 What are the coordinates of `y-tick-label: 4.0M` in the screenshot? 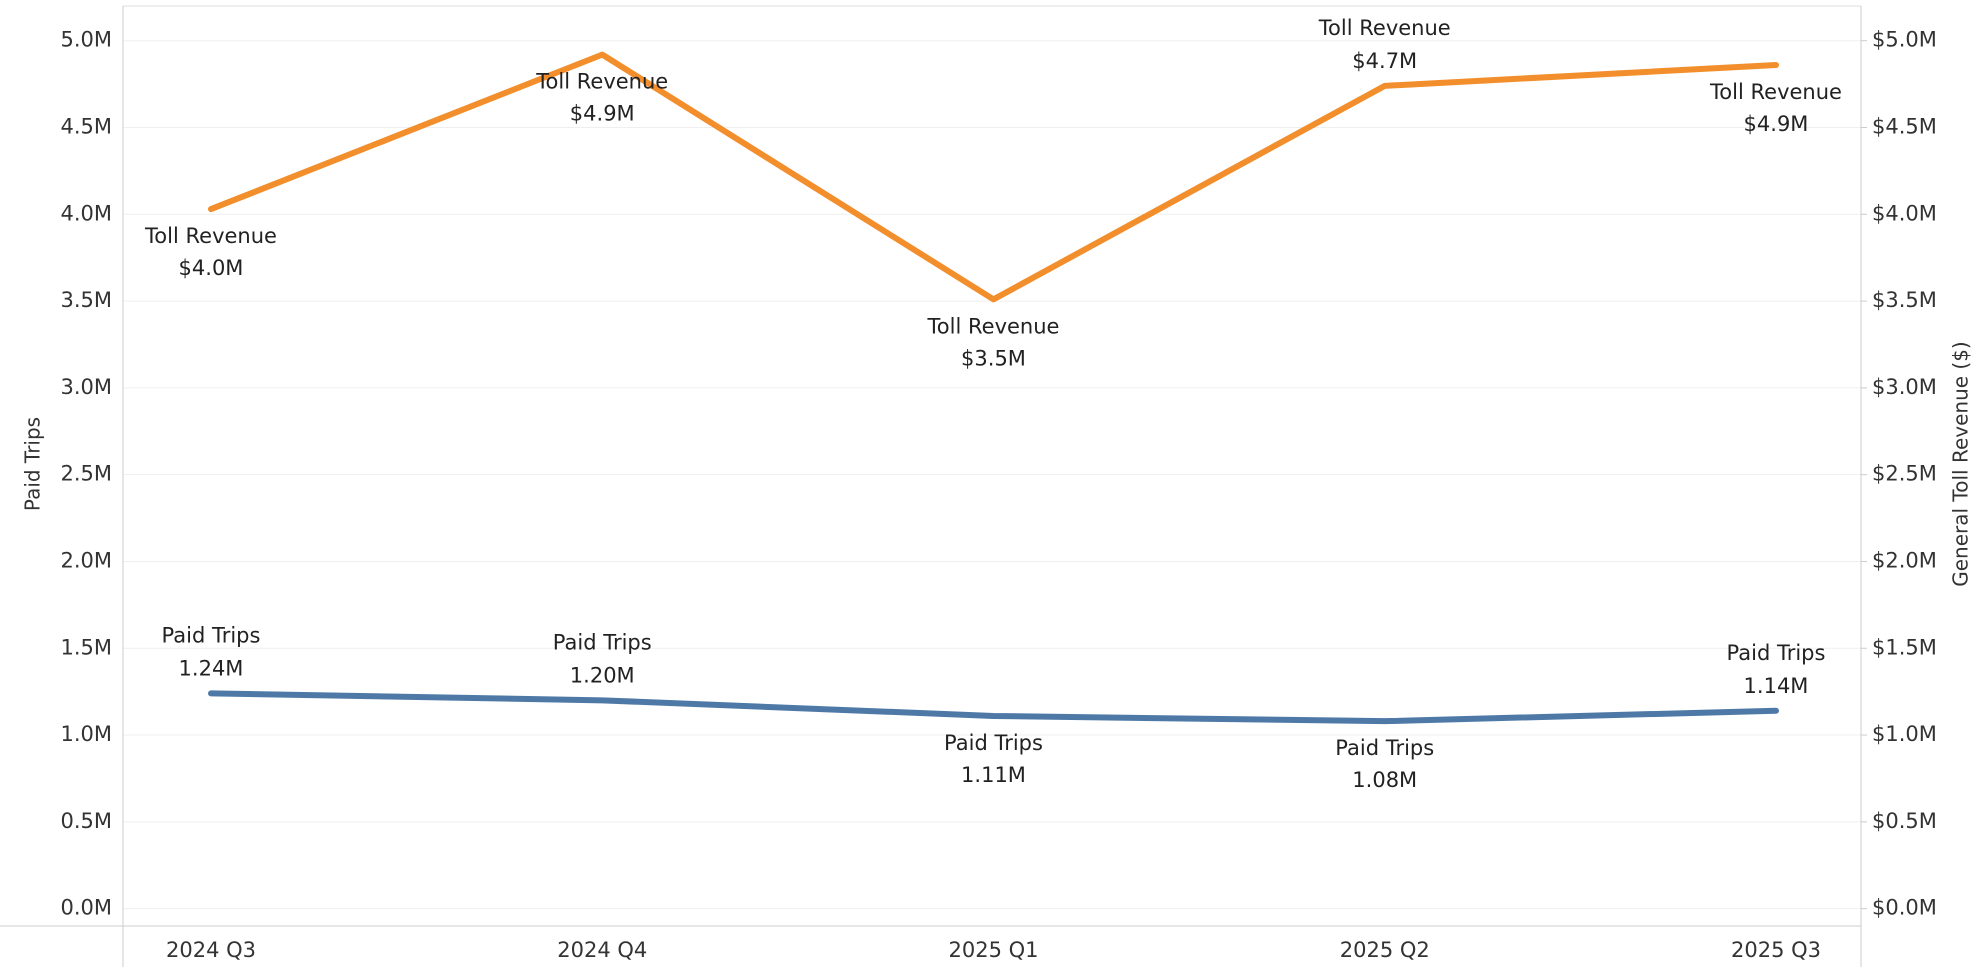 It's located at (86, 213).